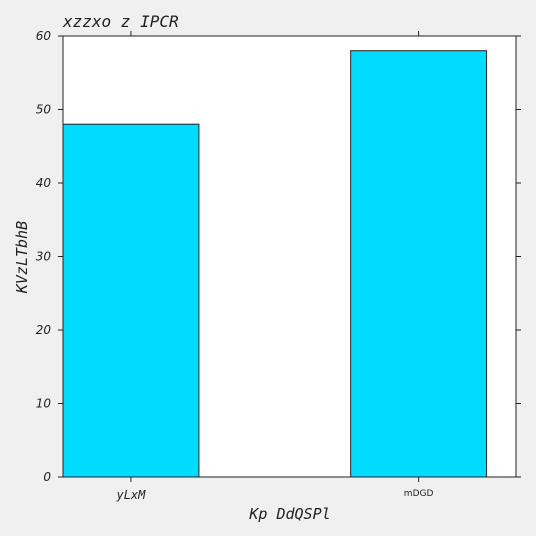  I want to click on chart-title: xzzxo z IPCR, so click(120, 21).